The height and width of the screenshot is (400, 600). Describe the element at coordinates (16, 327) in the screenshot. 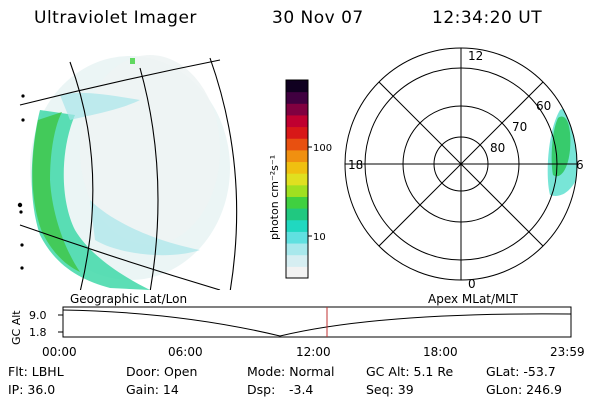

I see `altitude-ylabel: GC Alt` at that location.